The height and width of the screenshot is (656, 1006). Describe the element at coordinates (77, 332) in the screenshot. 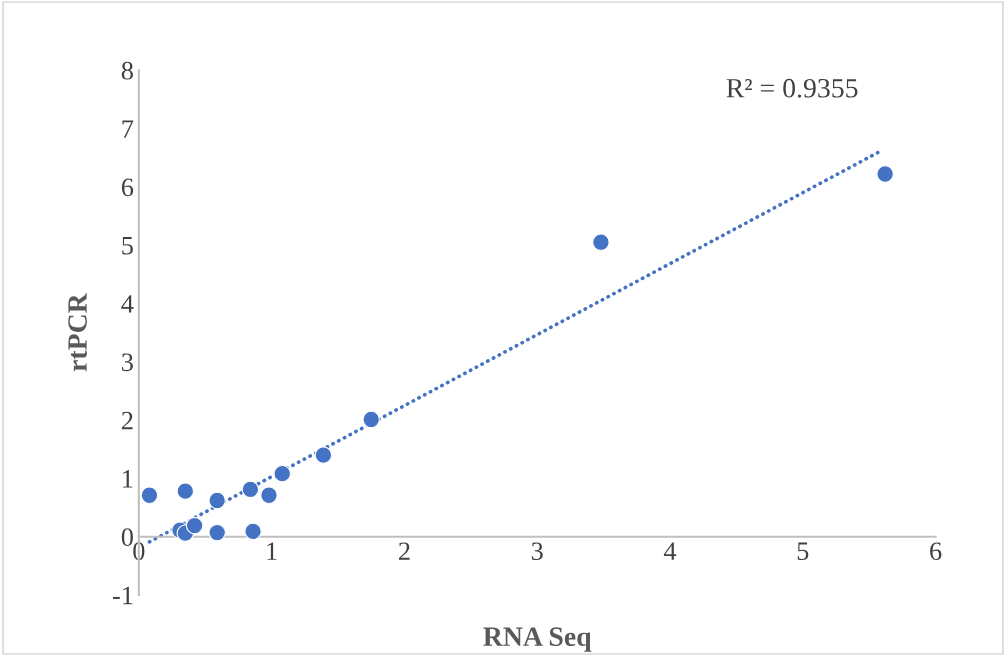

I see `y-axis-title: rtPCR` at that location.